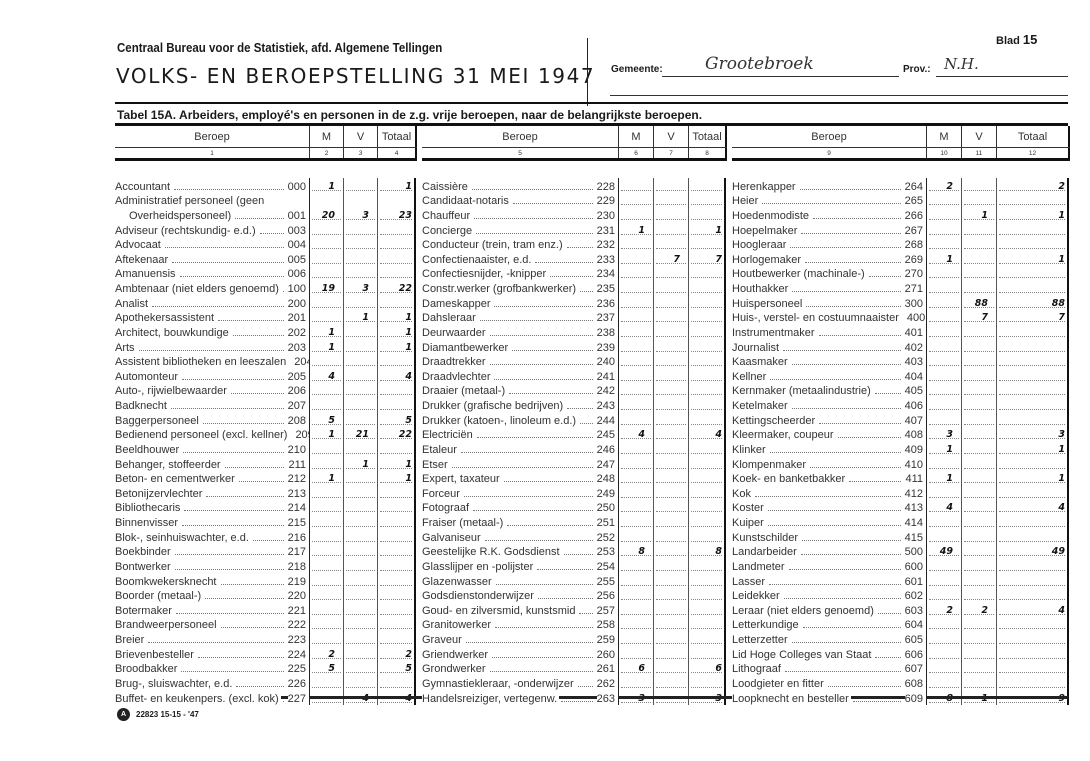 The width and height of the screenshot is (1090, 761). What do you see at coordinates (1033, 434) in the screenshot?
I see `total-count-cell: 3` at bounding box center [1033, 434].